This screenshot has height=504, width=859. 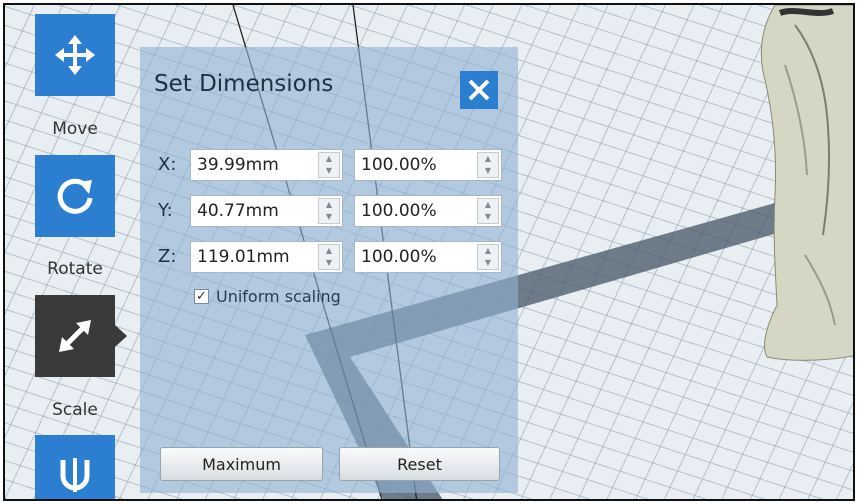 I want to click on z-percent-spinbox: ▲▼, so click(x=428, y=257).